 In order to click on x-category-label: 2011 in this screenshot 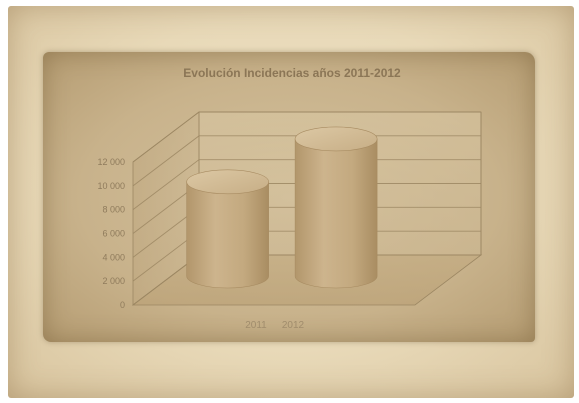, I will do `click(256, 325)`.